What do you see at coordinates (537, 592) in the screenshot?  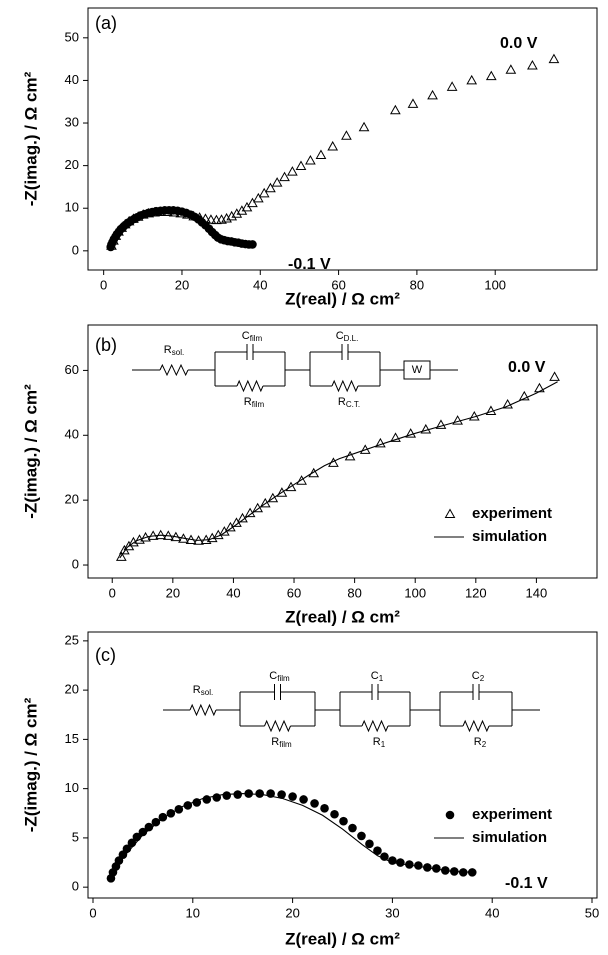 I see `x-tick-label: 140` at bounding box center [537, 592].